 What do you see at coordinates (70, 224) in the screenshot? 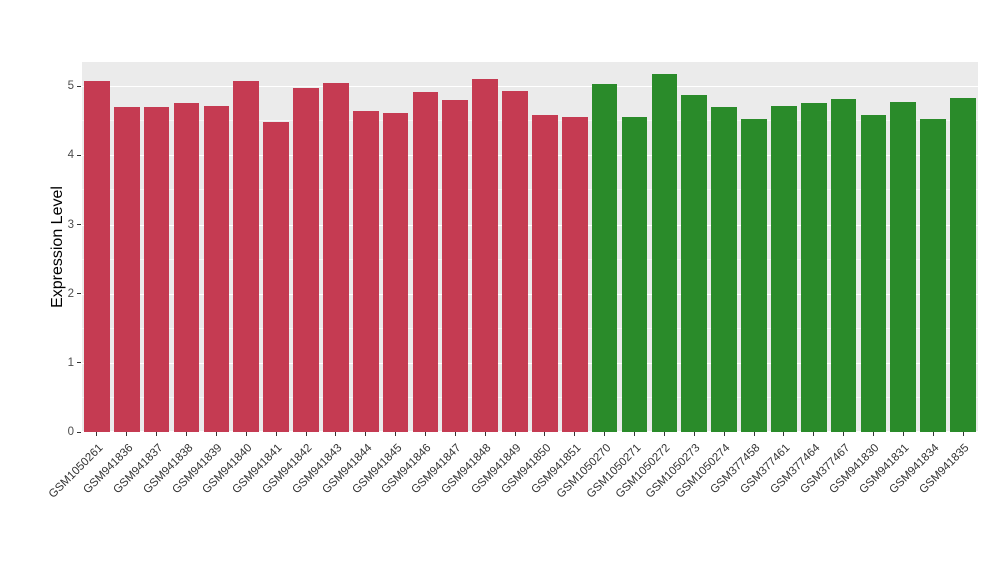
I see `y-tick-label: 3` at bounding box center [70, 224].